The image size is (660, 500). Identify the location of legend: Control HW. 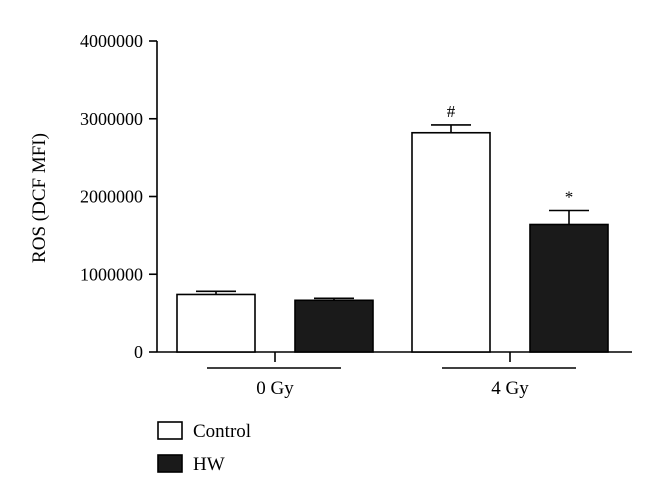
(204, 448).